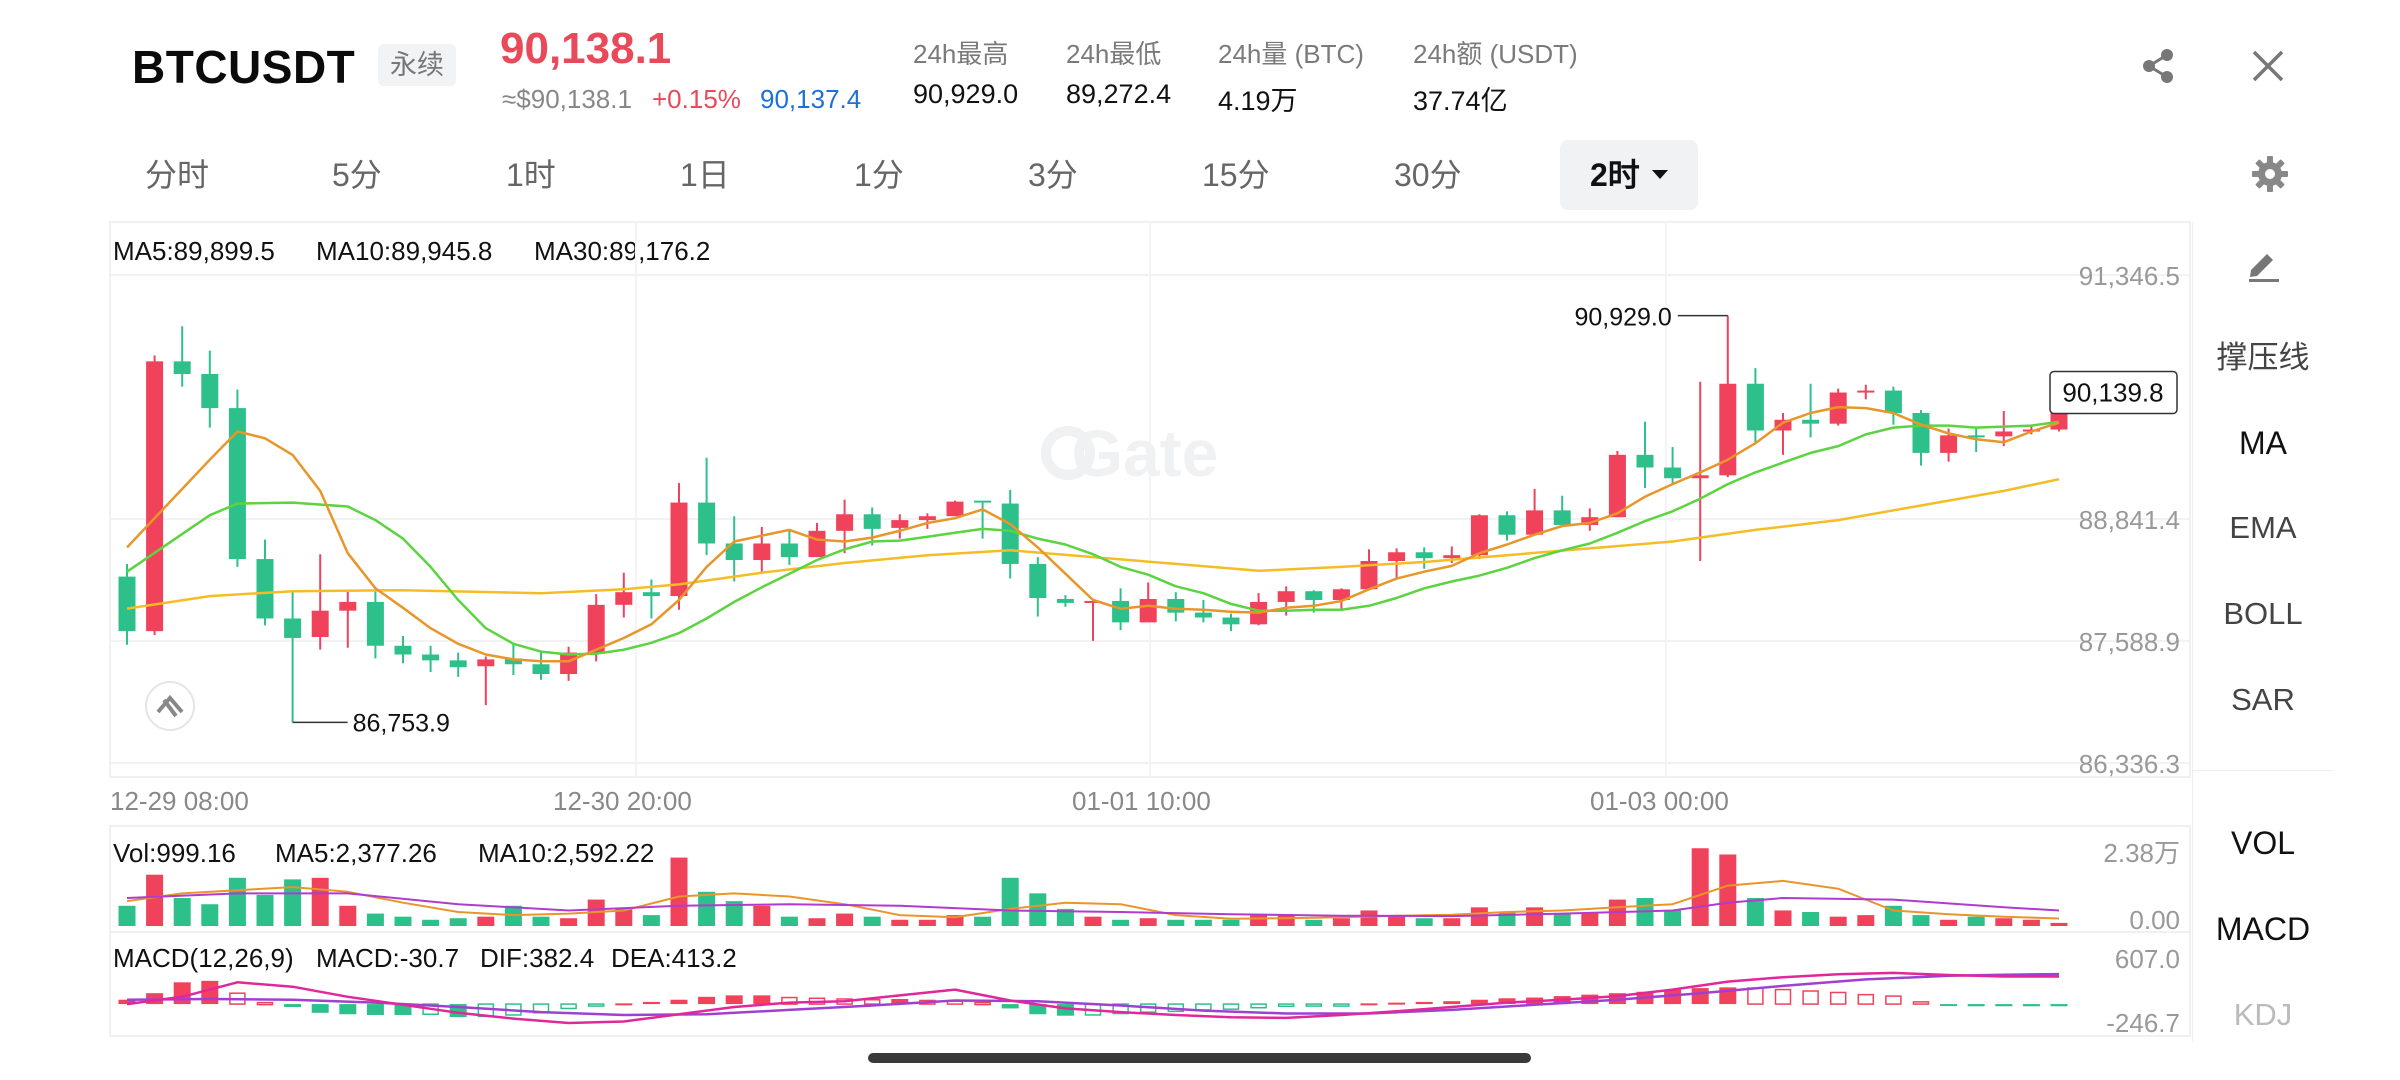 This screenshot has height=1080, width=2400. What do you see at coordinates (2263, 357) in the screenshot?
I see `side-item-support-resistance: 撑压线` at bounding box center [2263, 357].